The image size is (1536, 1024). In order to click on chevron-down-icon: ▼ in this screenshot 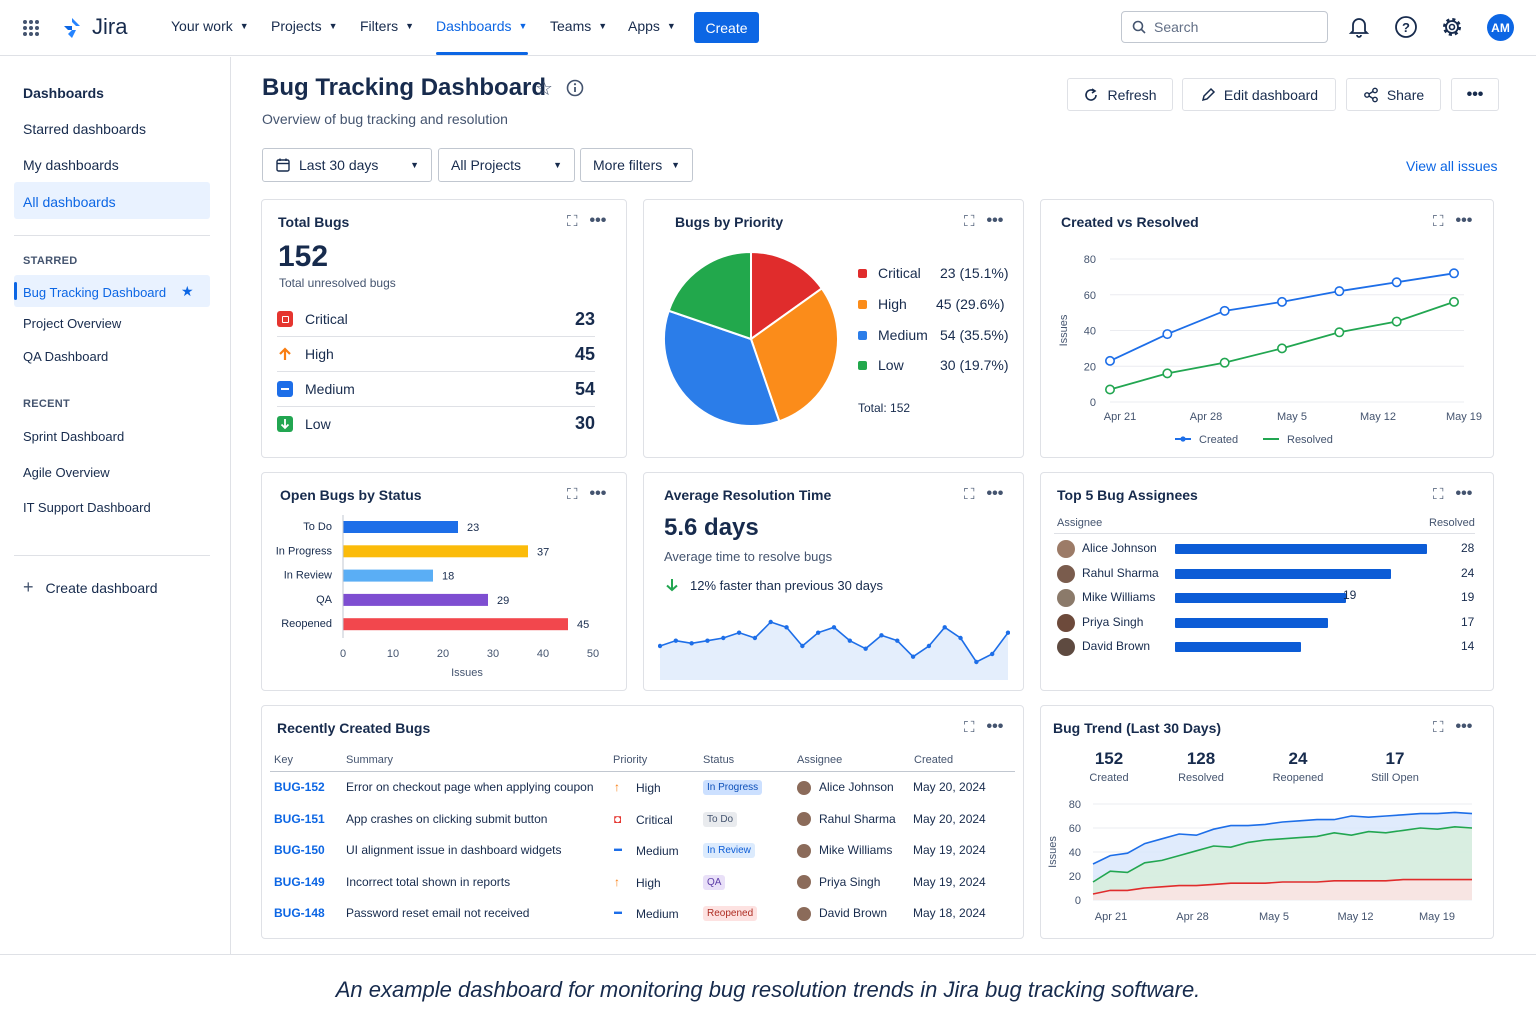, I will do `click(603, 26)`.